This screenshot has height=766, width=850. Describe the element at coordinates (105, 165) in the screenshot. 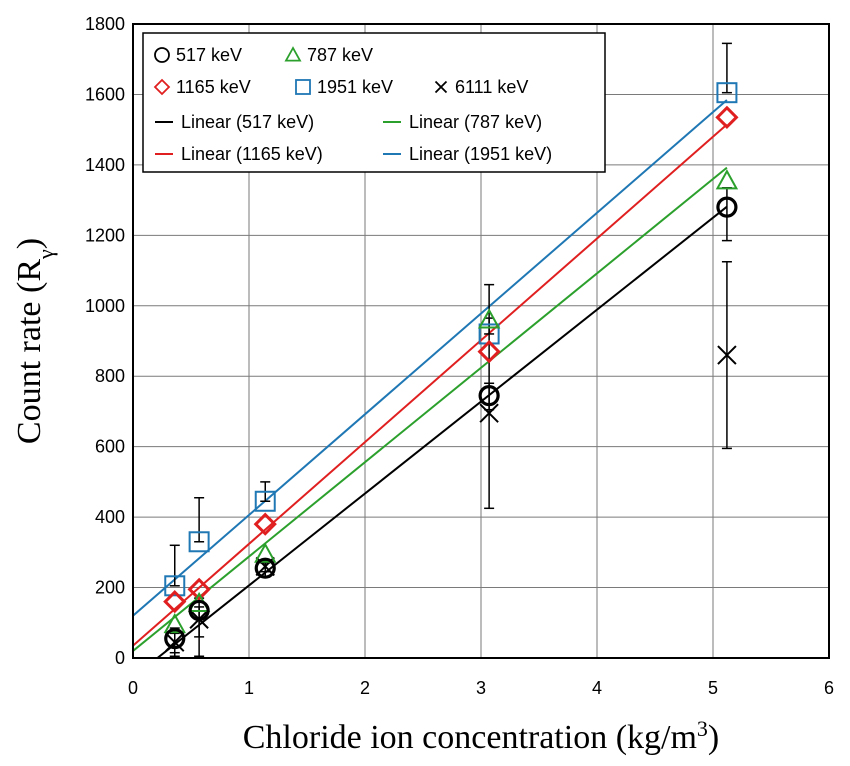

I see `y-tick-label: 1400` at that location.